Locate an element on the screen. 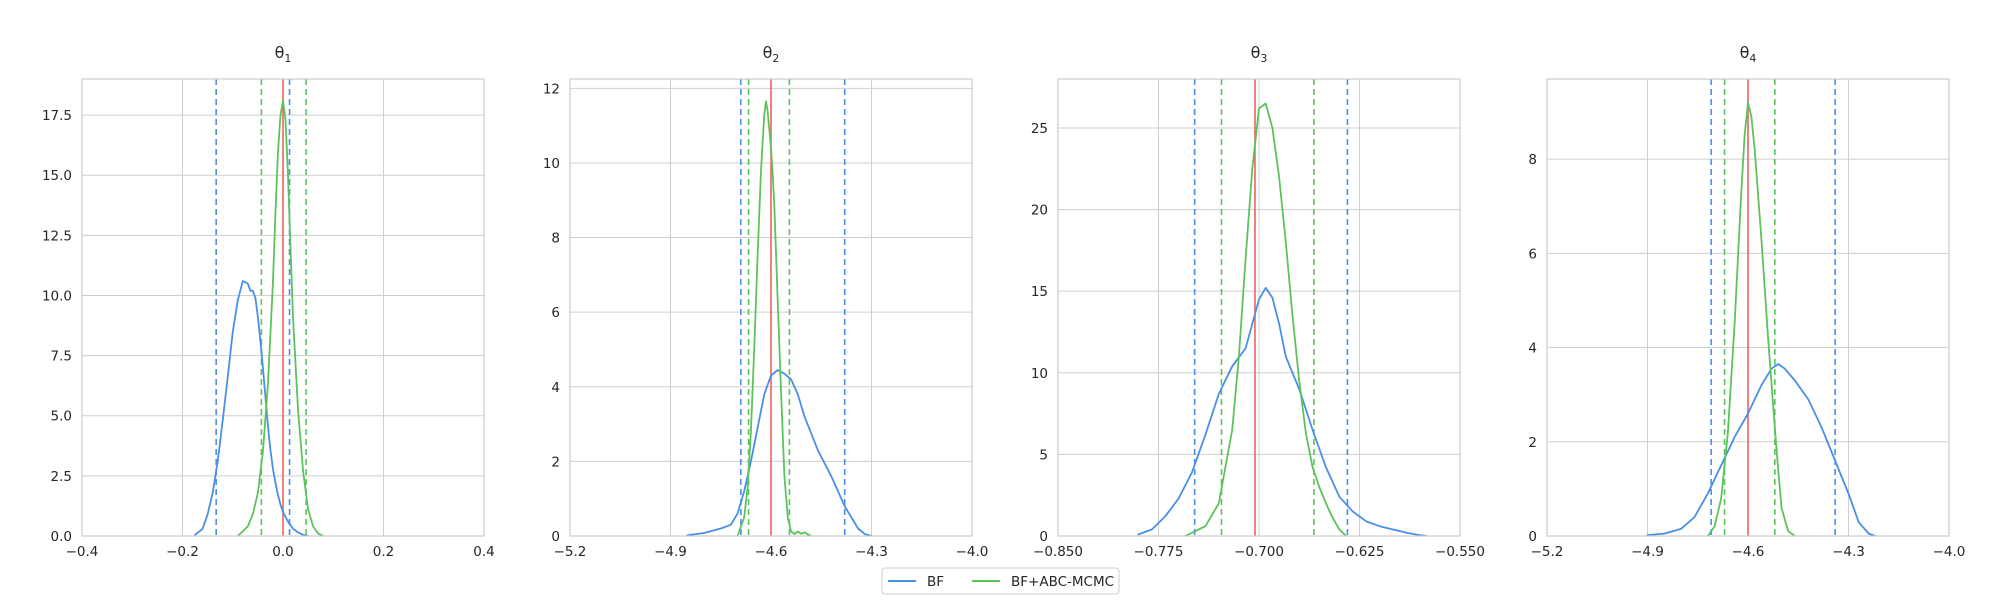 The height and width of the screenshot is (600, 2000). x-tick-label: −0.4 is located at coordinates (82, 552).